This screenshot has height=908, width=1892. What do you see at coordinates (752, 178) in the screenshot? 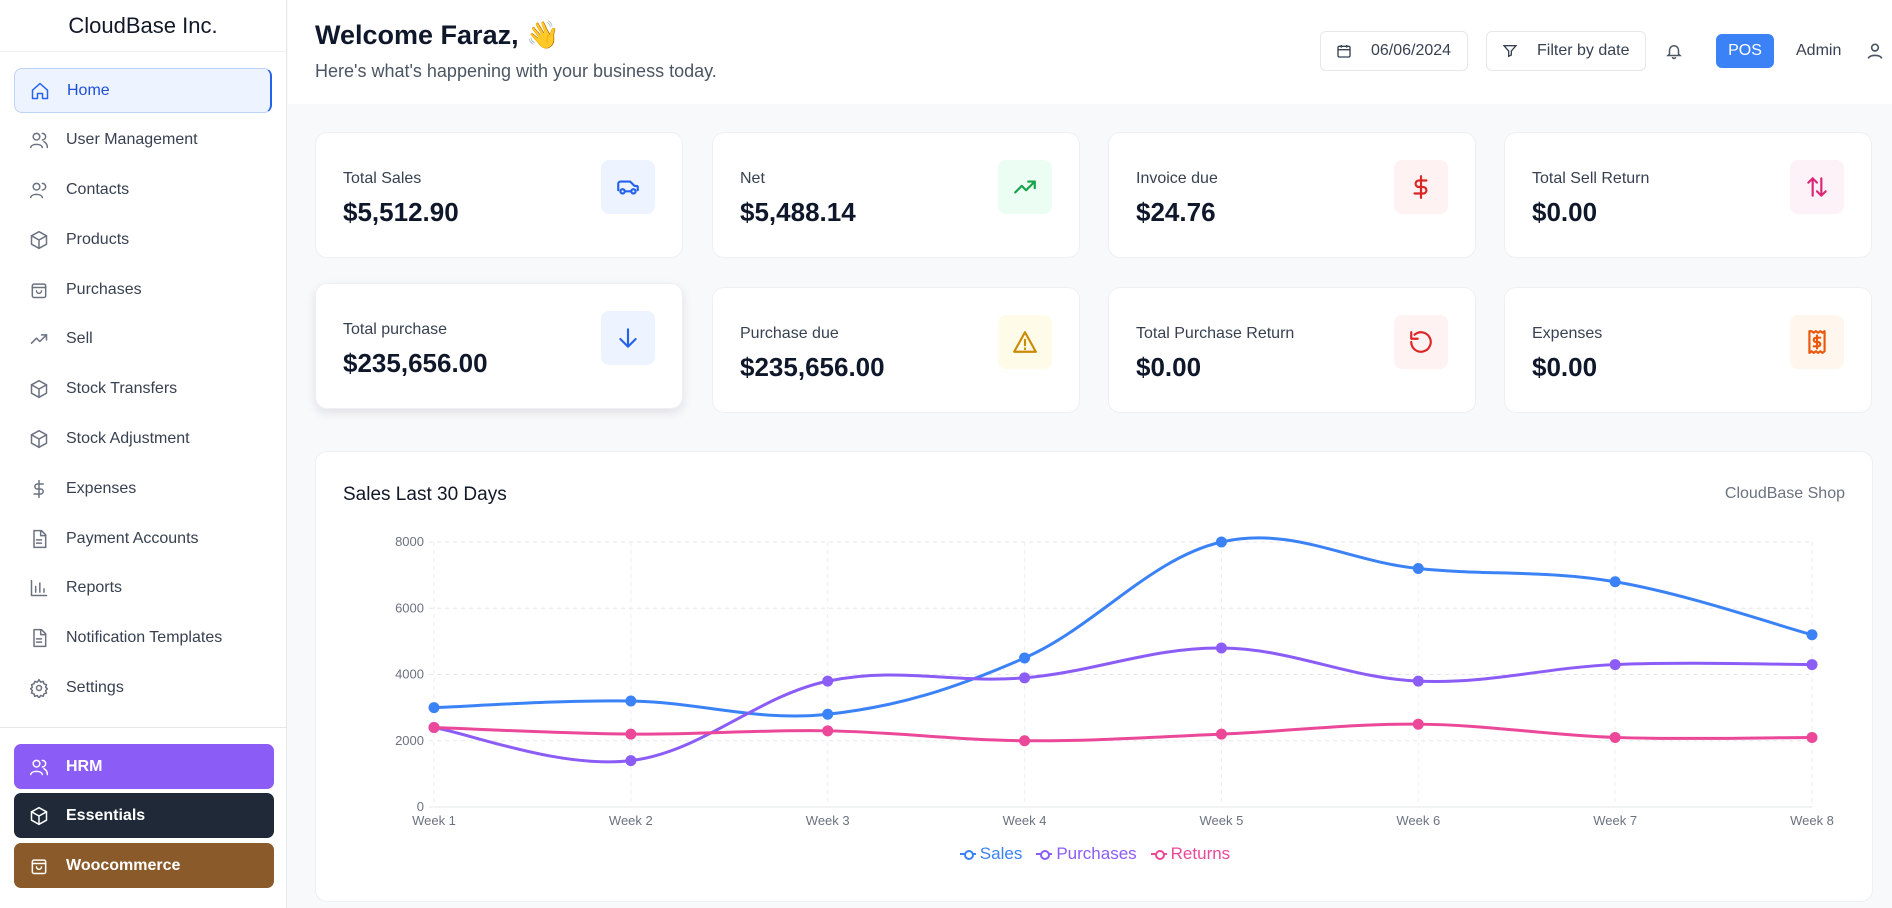
I see `stat-label: Net` at bounding box center [752, 178].